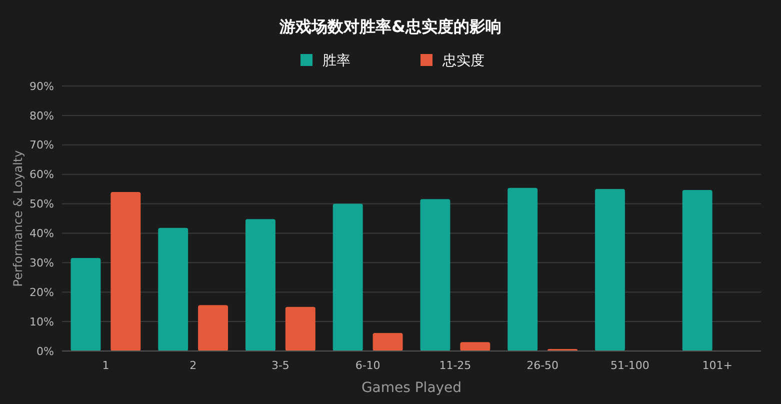  What do you see at coordinates (336, 60) in the screenshot?
I see `legend-label: 胜率` at bounding box center [336, 60].